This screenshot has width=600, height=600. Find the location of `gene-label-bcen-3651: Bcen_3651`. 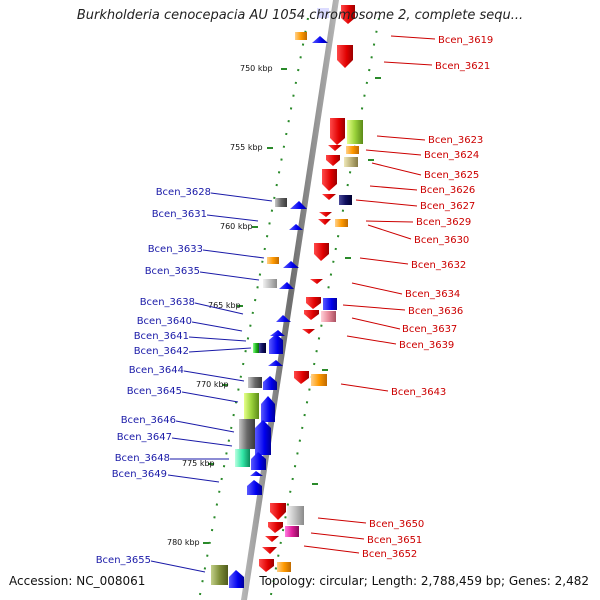

gene-label-bcen-3651: Bcen_3651 is located at coordinates (394, 540).